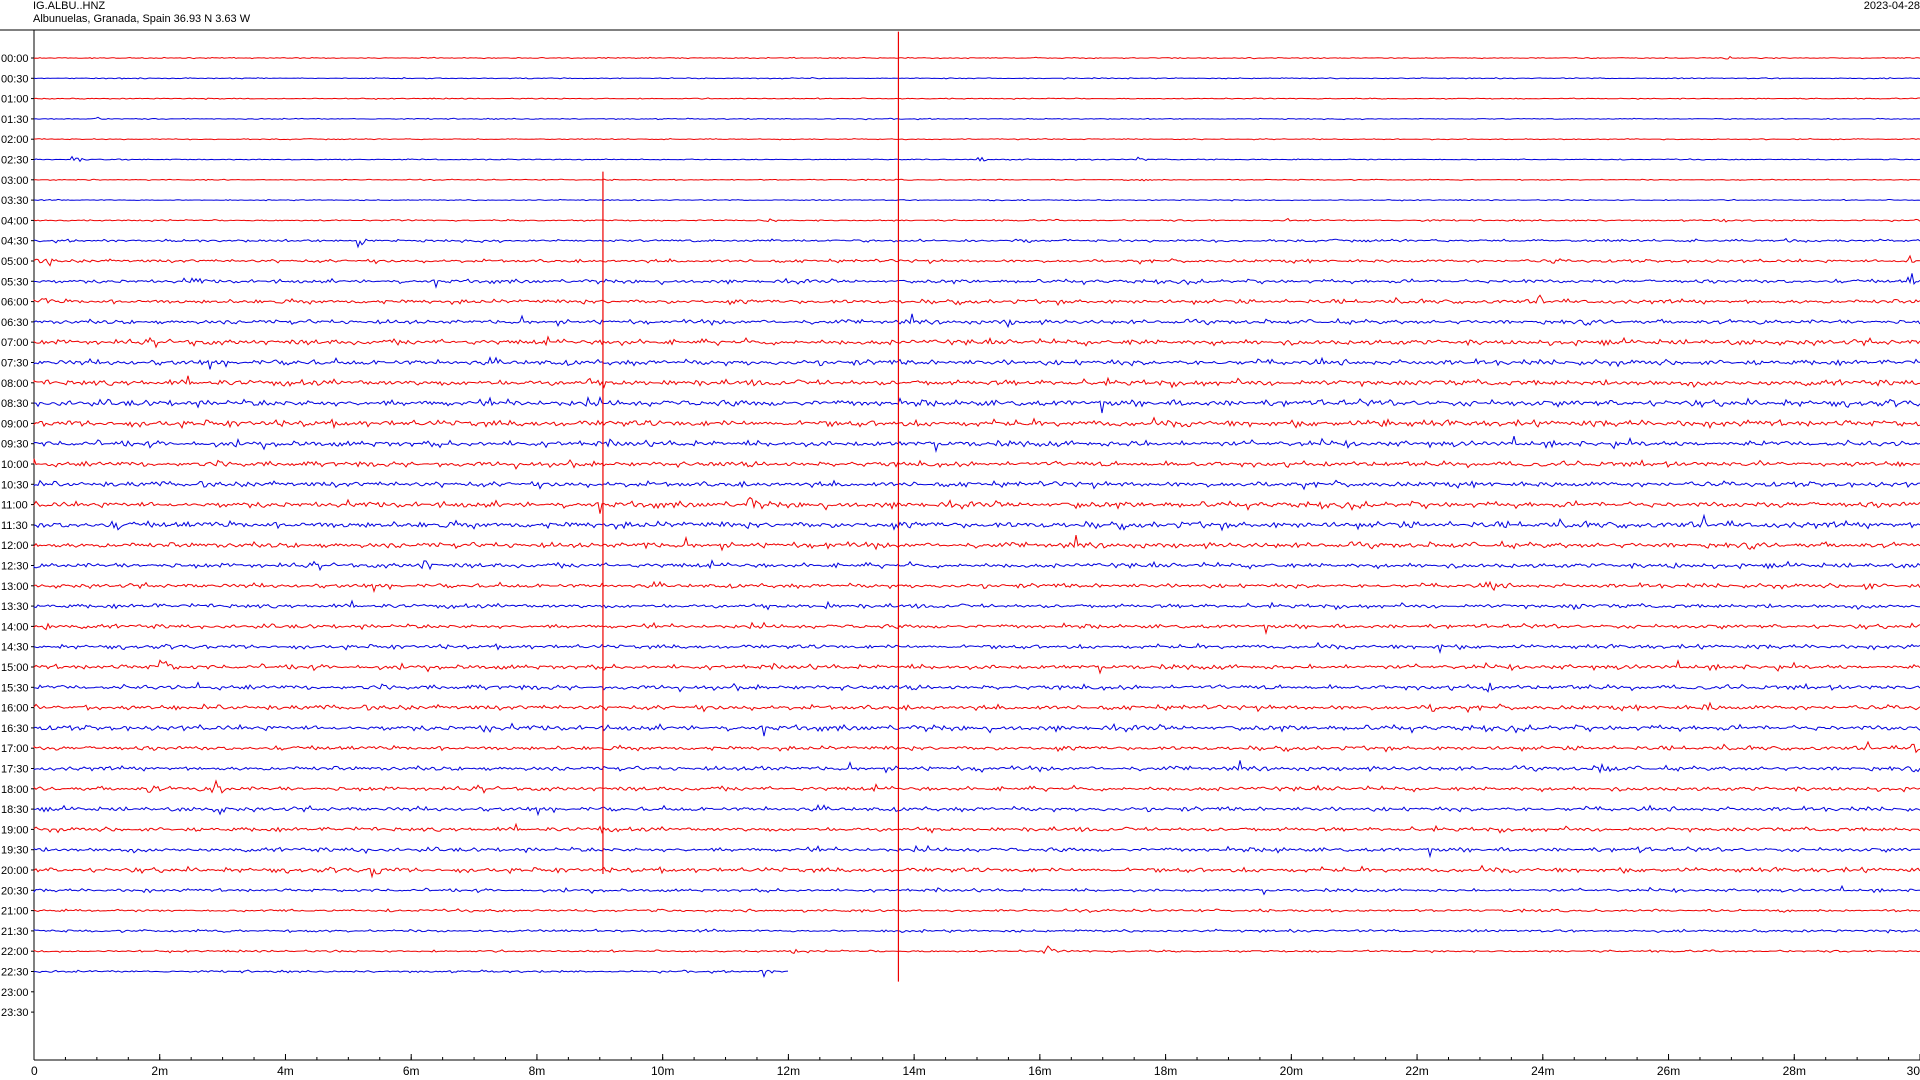 Image resolution: width=1920 pixels, height=1080 pixels. I want to click on trace-22:30, so click(411, 973).